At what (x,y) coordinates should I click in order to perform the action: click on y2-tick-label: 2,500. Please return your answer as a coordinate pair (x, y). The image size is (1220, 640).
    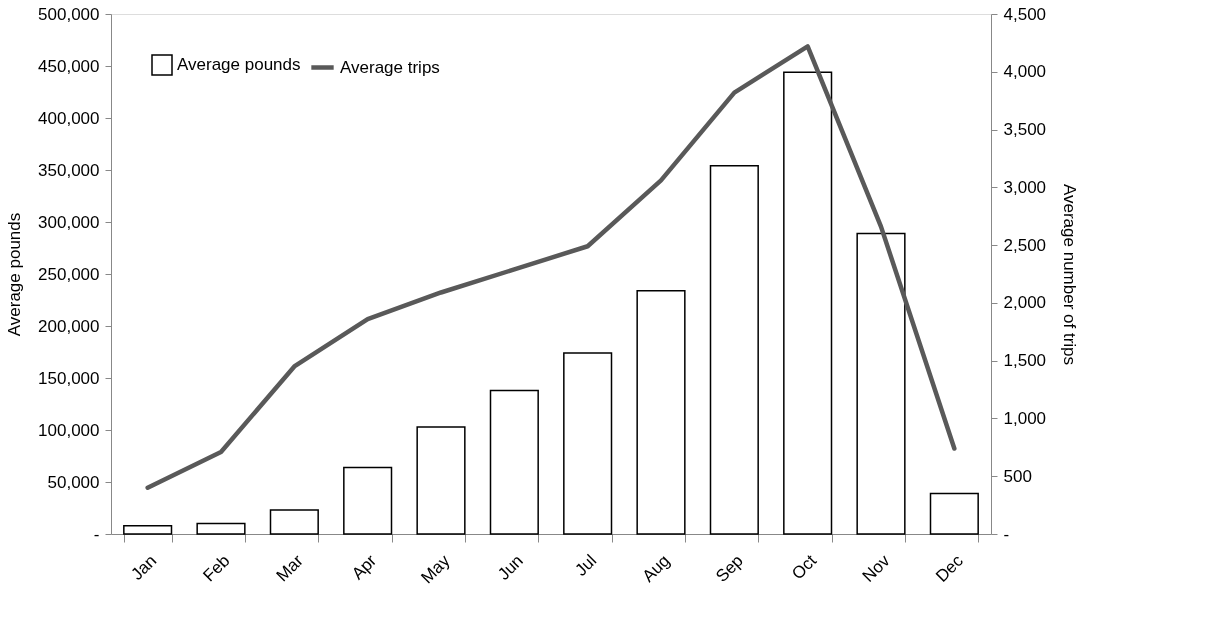
    Looking at the image, I should click on (1025, 245).